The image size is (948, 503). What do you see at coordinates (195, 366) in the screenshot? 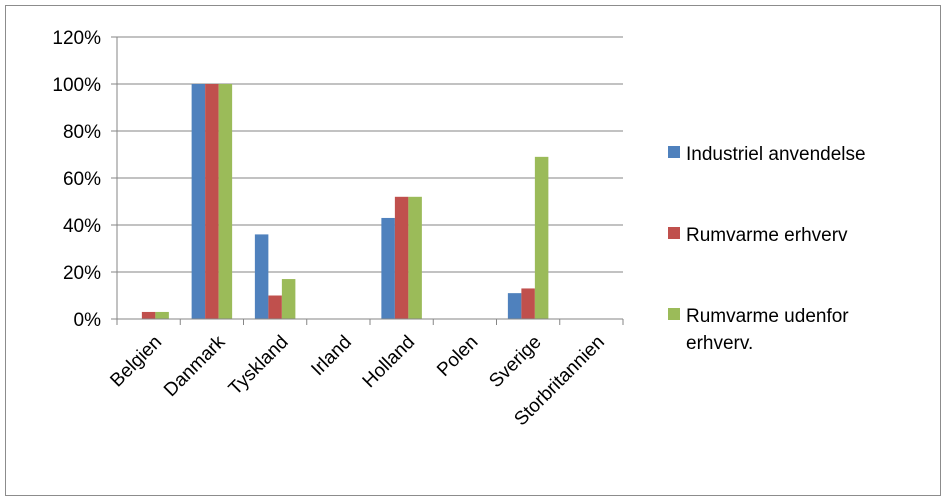
I see `x-tick-label: Danmark` at bounding box center [195, 366].